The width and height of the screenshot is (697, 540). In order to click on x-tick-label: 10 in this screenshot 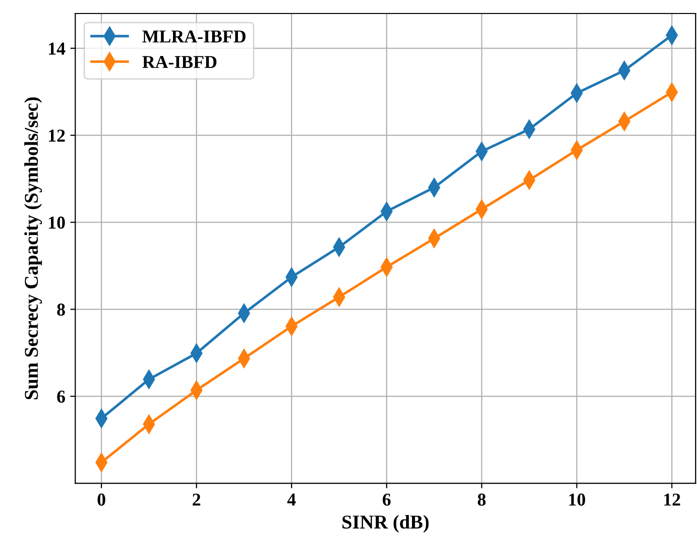, I will do `click(577, 500)`.